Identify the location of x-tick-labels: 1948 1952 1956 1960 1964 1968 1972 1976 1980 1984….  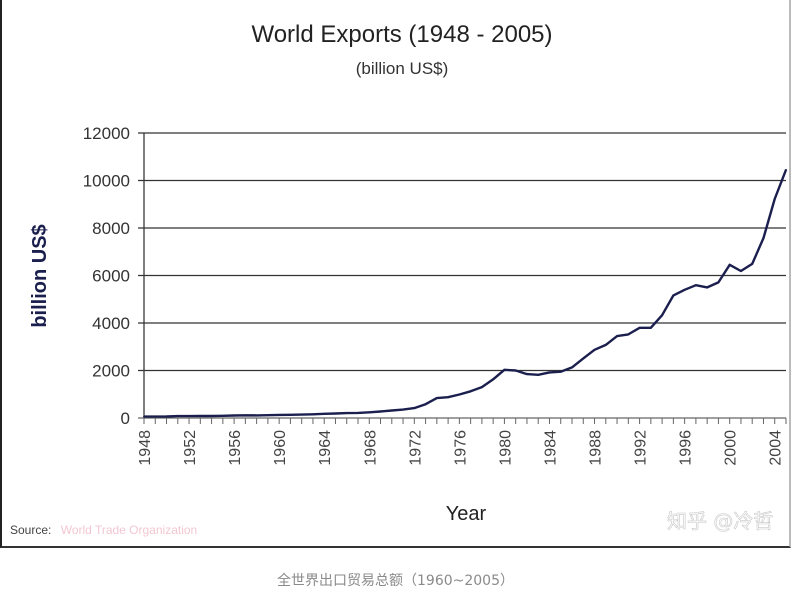
(461, 448).